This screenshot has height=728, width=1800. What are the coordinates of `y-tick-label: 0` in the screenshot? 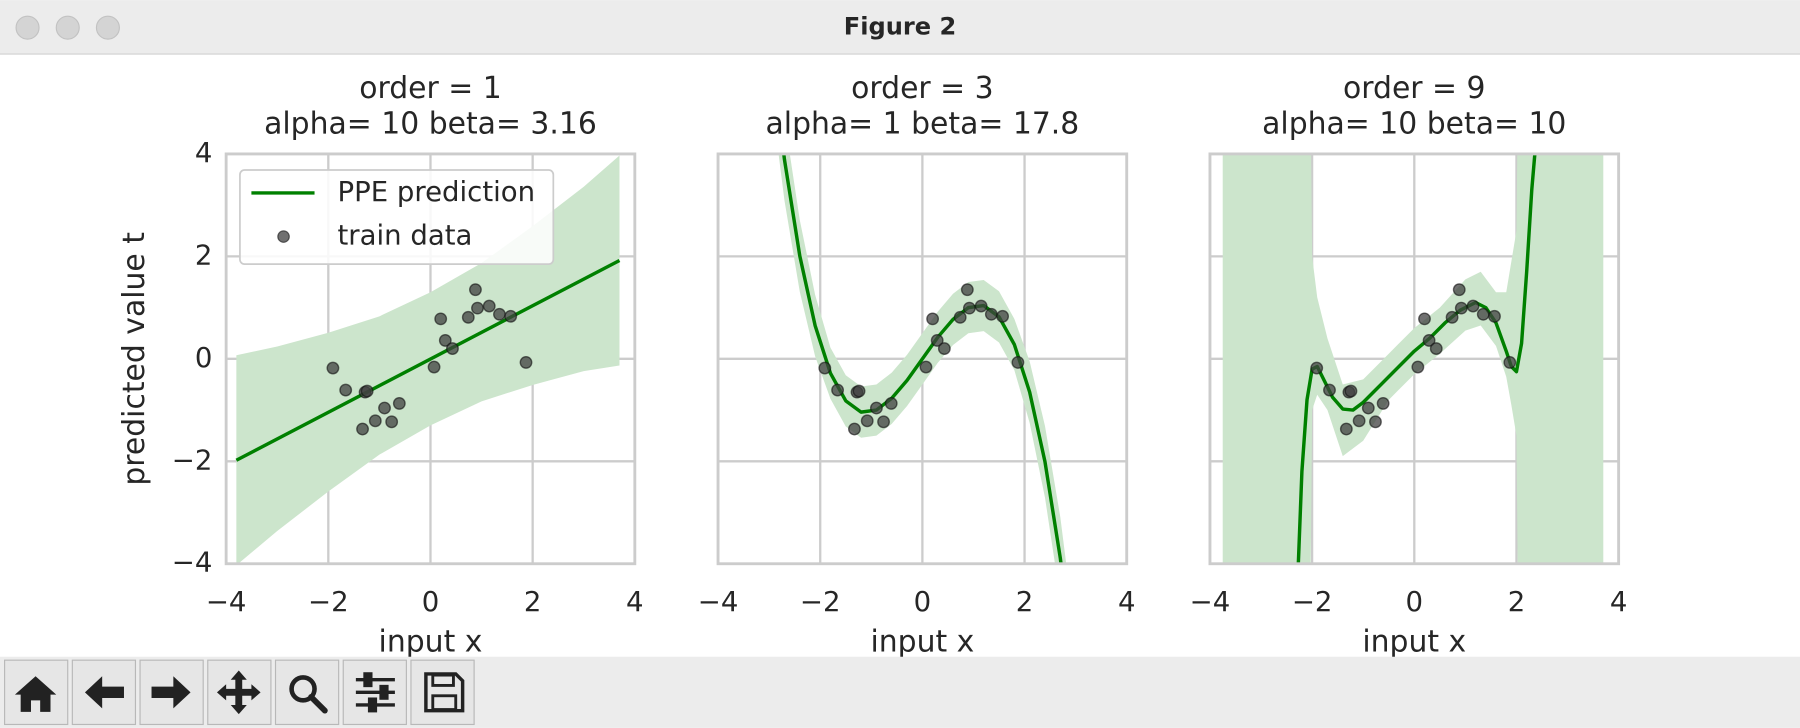 It's located at (204, 358).